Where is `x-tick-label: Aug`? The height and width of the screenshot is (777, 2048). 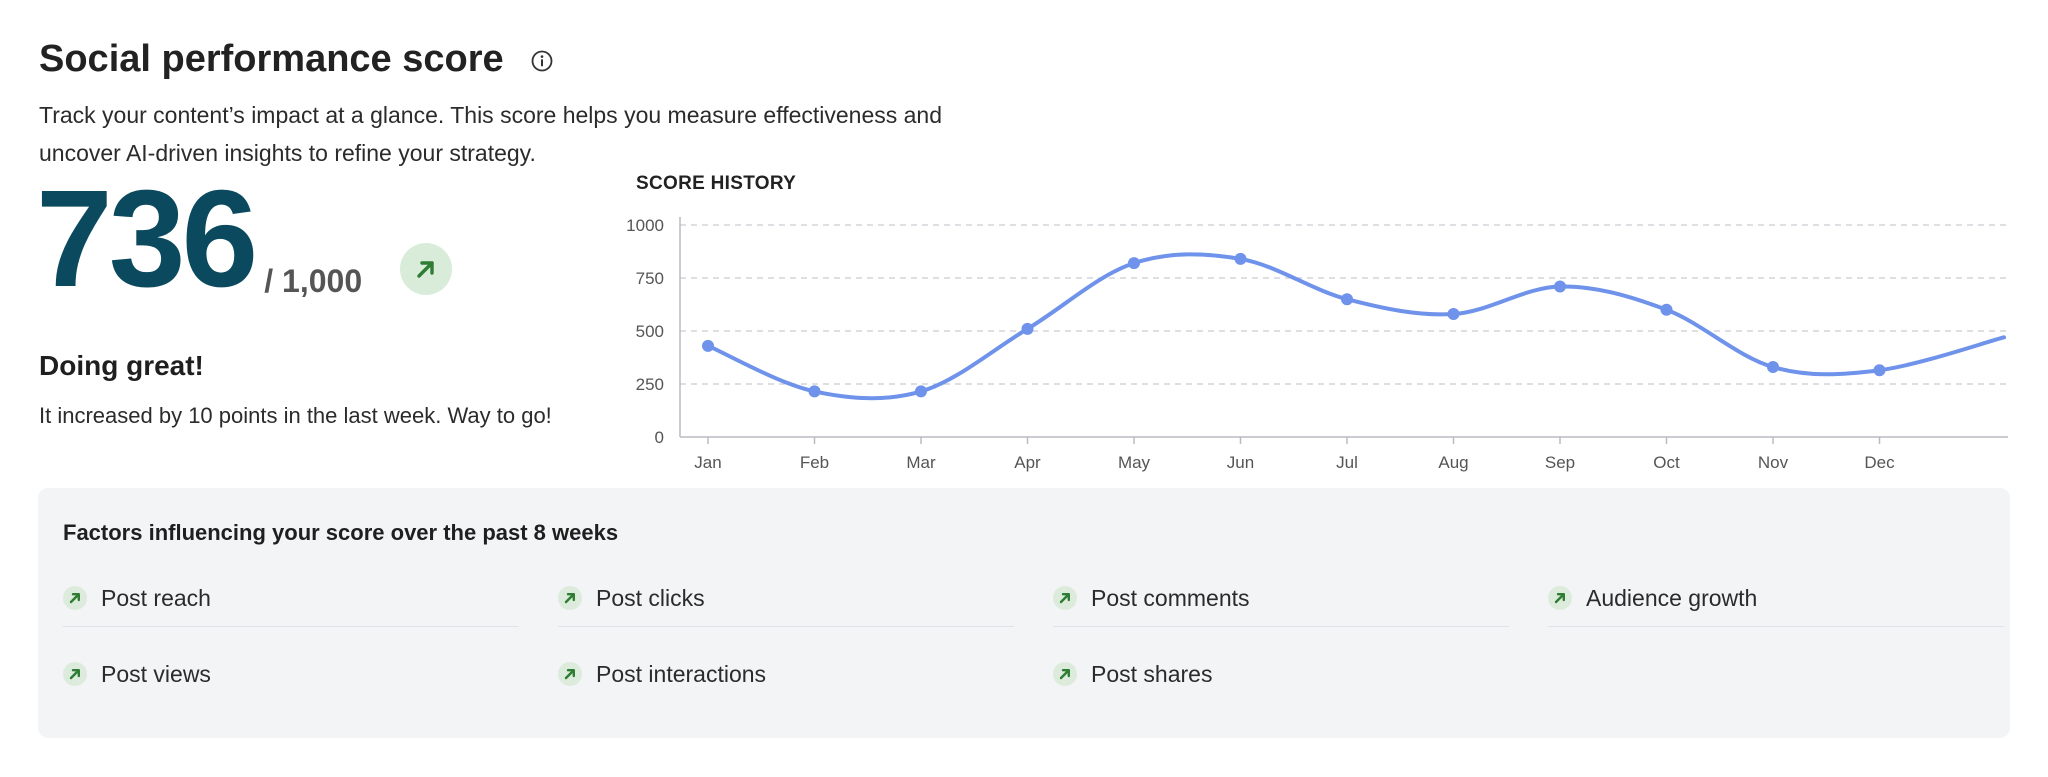
x-tick-label: Aug is located at coordinates (1453, 462).